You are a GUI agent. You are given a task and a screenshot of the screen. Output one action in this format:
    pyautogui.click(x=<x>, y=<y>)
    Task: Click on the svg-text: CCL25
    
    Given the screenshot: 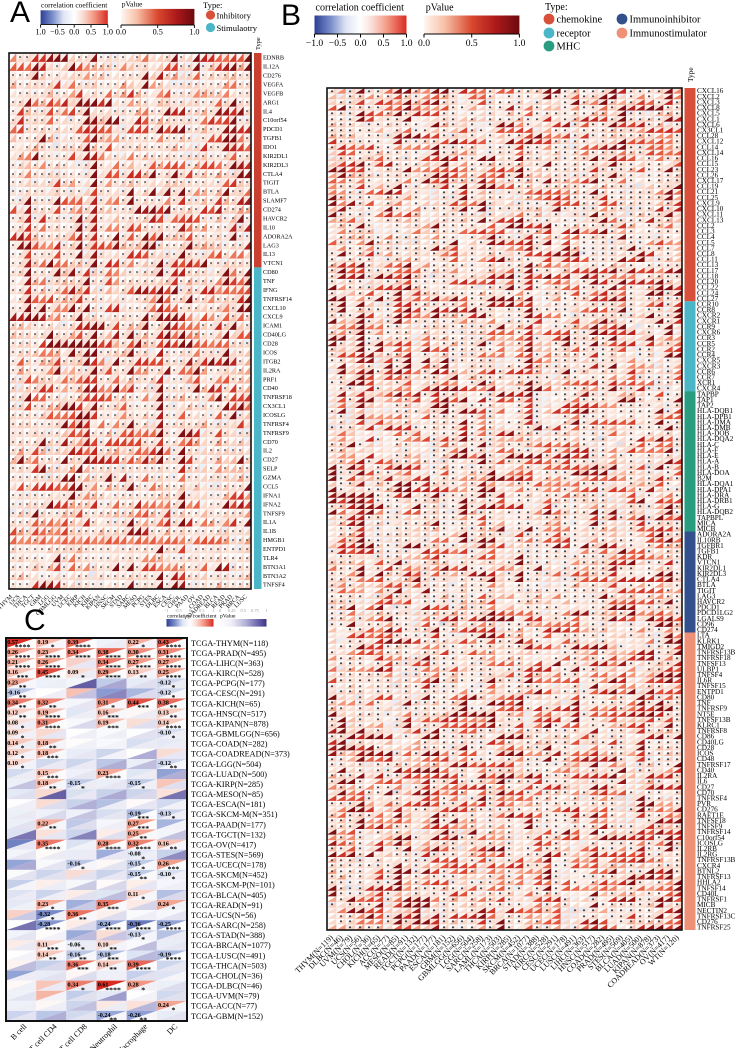 What is the action you would take?
    pyautogui.click(x=708, y=198)
    